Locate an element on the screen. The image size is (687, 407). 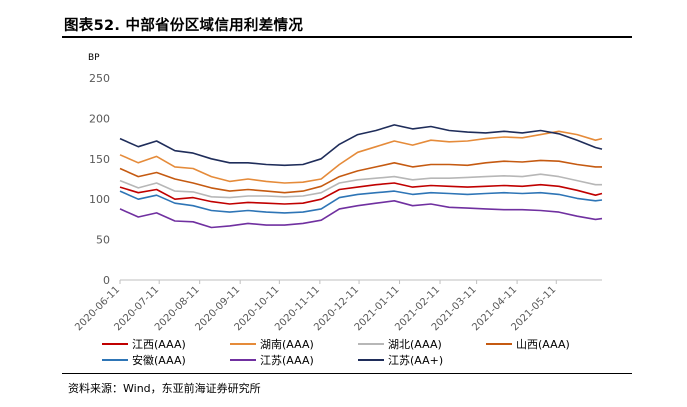
title-divider is located at coordinates (347, 37).